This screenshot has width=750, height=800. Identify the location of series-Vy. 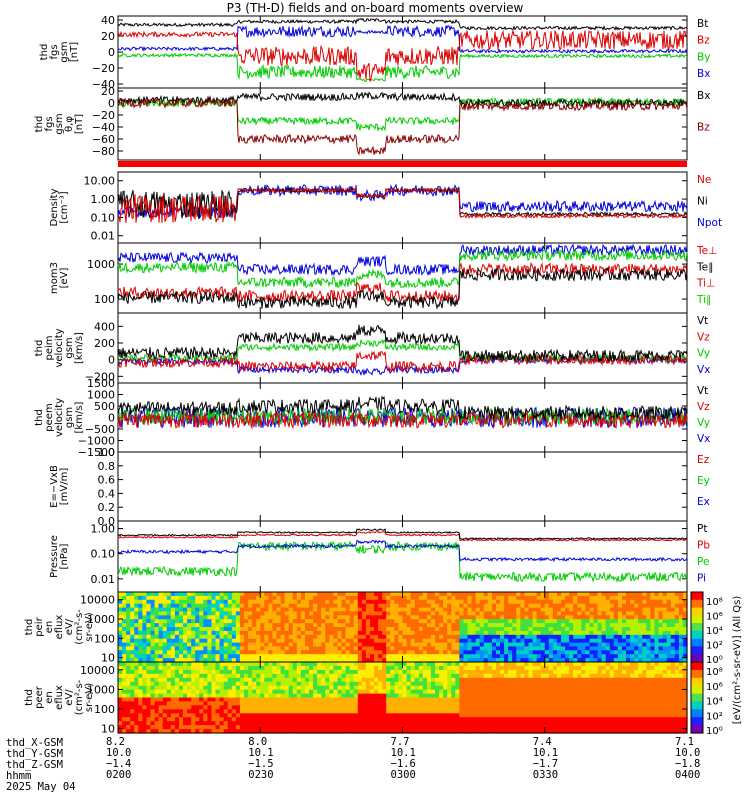
(402, 351).